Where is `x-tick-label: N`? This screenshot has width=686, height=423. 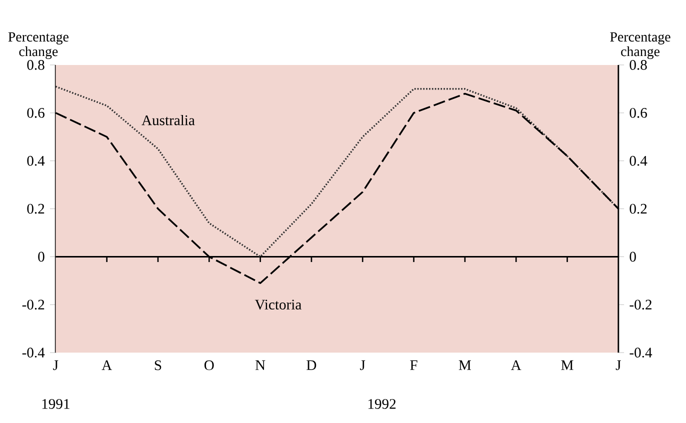 x-tick-label: N is located at coordinates (260, 365).